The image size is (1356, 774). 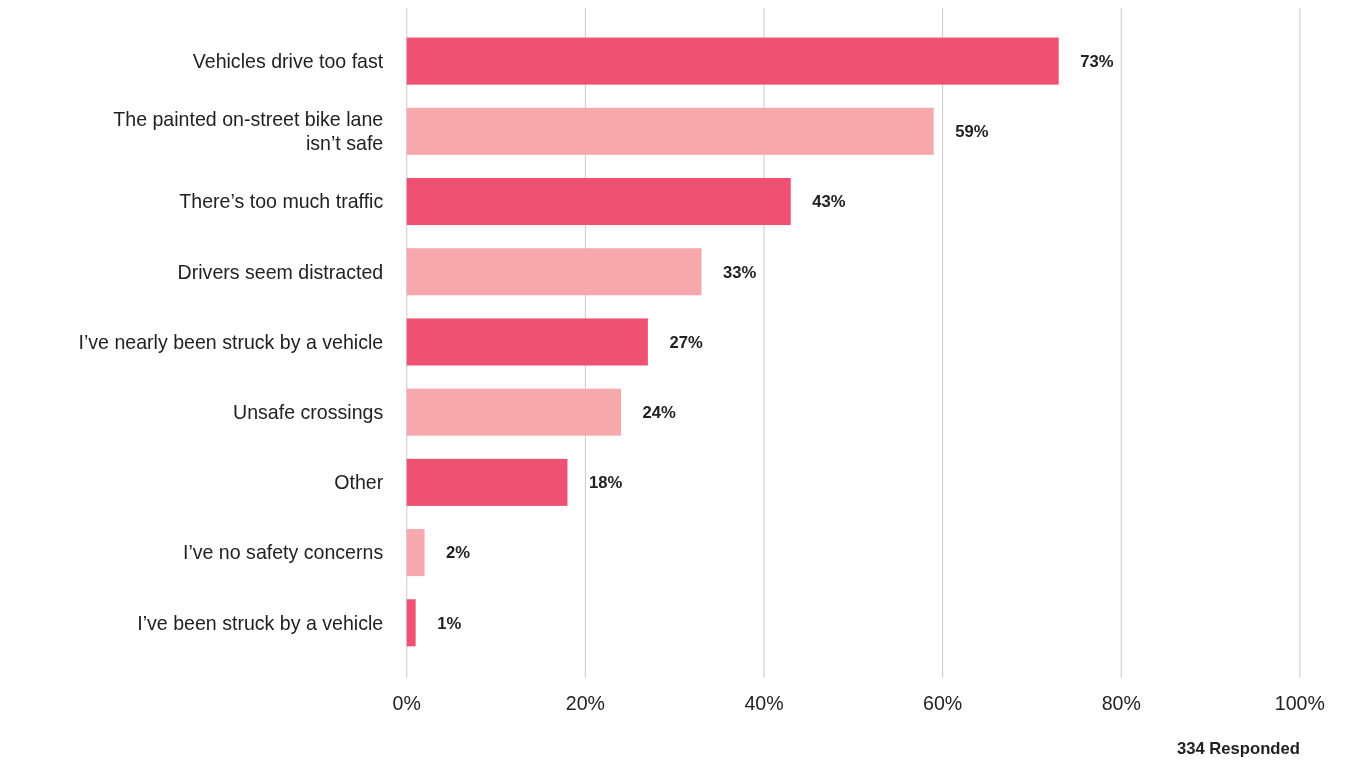 What do you see at coordinates (449, 623) in the screenshot?
I see `data-label: 1%` at bounding box center [449, 623].